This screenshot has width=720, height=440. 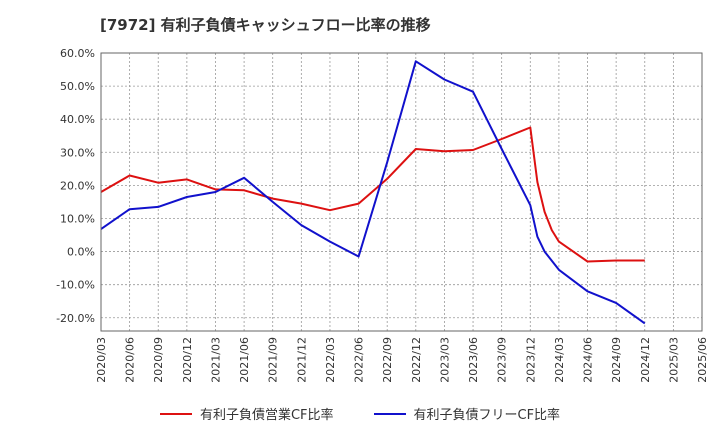 What do you see at coordinates (416, 360) in the screenshot?
I see `x-tick-label: 2022/12` at bounding box center [416, 360].